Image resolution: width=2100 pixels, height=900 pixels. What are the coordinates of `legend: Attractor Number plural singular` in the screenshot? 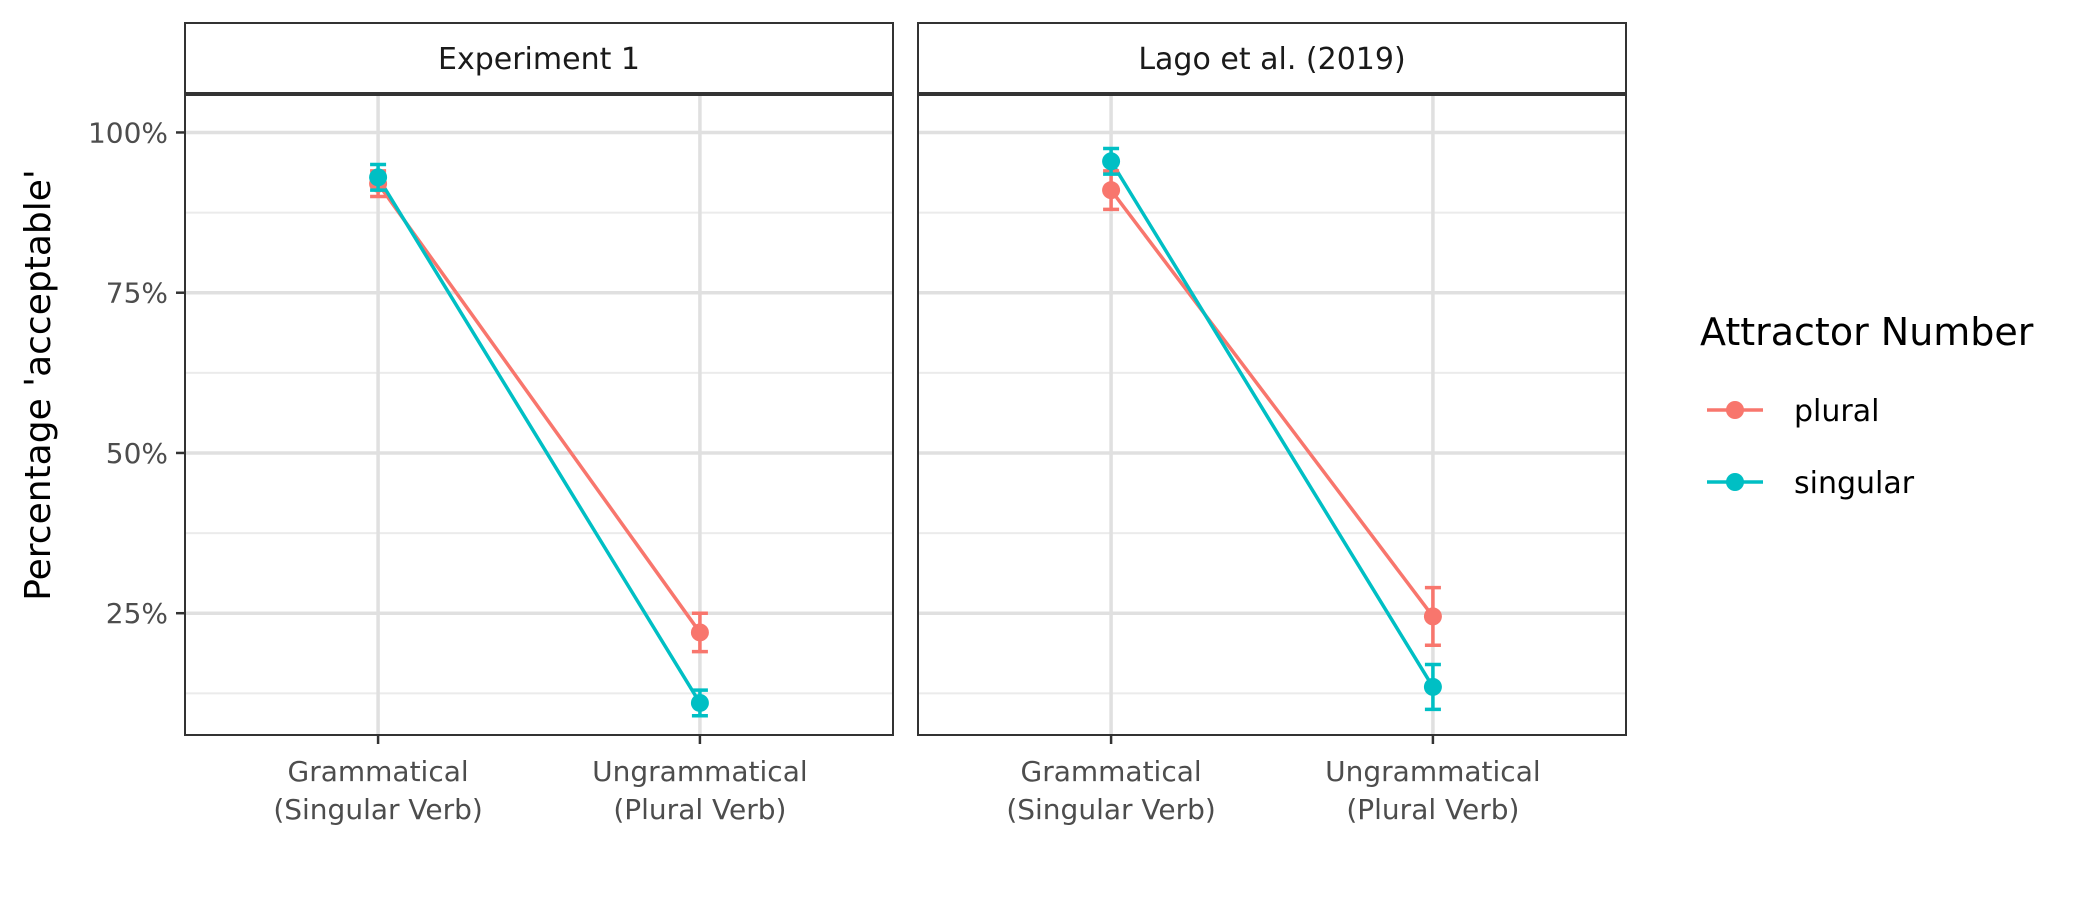 It's located at (1867, 405).